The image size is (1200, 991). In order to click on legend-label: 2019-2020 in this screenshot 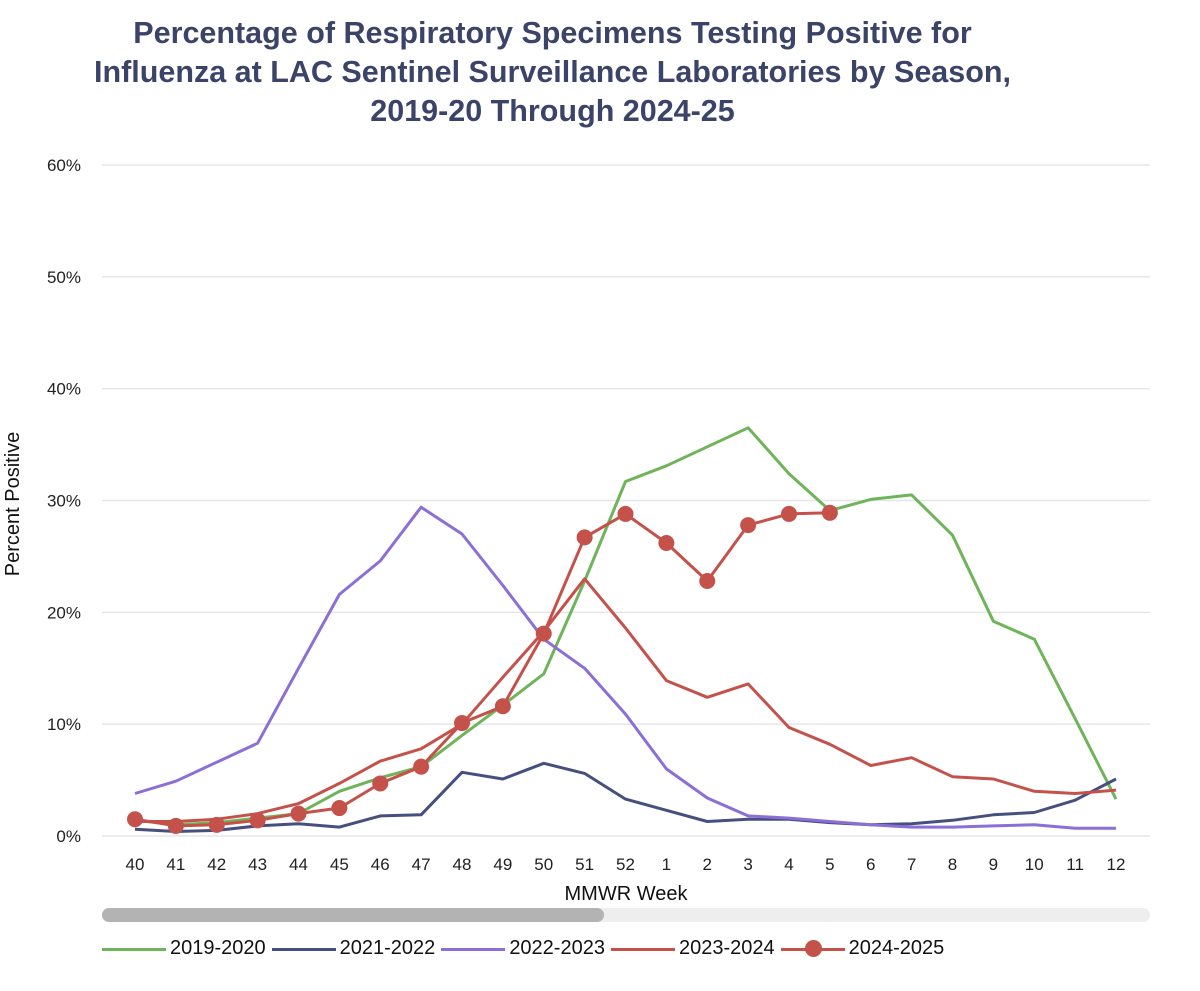, I will do `click(218, 948)`.